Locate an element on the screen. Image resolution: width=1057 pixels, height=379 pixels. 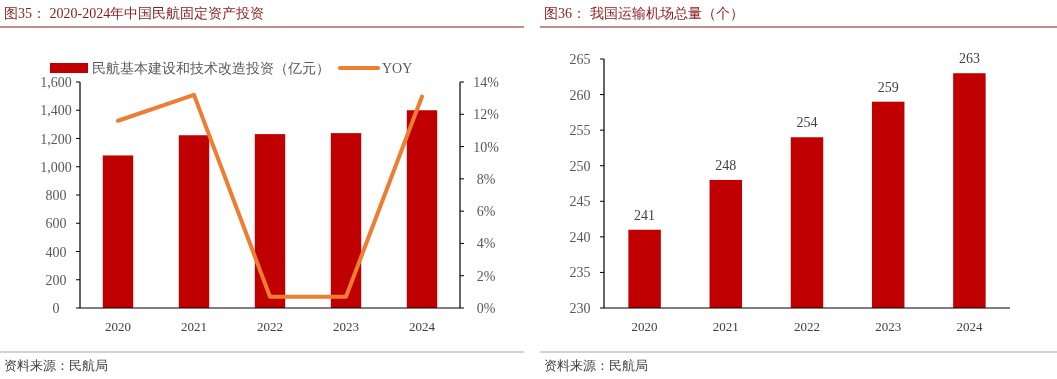
data-label: 259 is located at coordinates (888, 87).